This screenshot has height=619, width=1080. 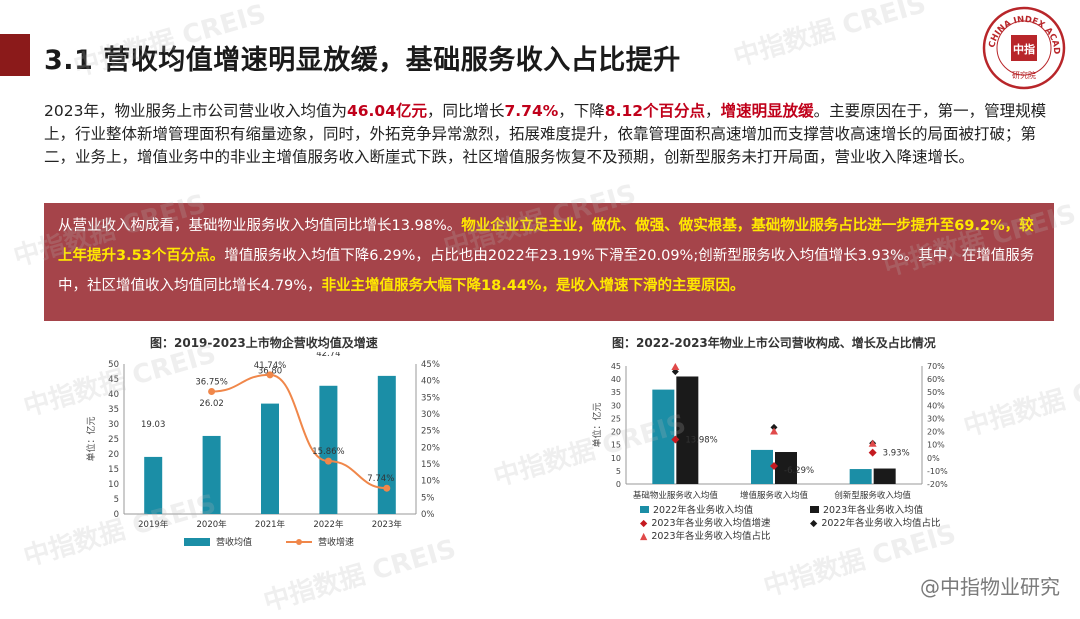 I want to click on legend-swatch-dot, so click(x=299, y=542).